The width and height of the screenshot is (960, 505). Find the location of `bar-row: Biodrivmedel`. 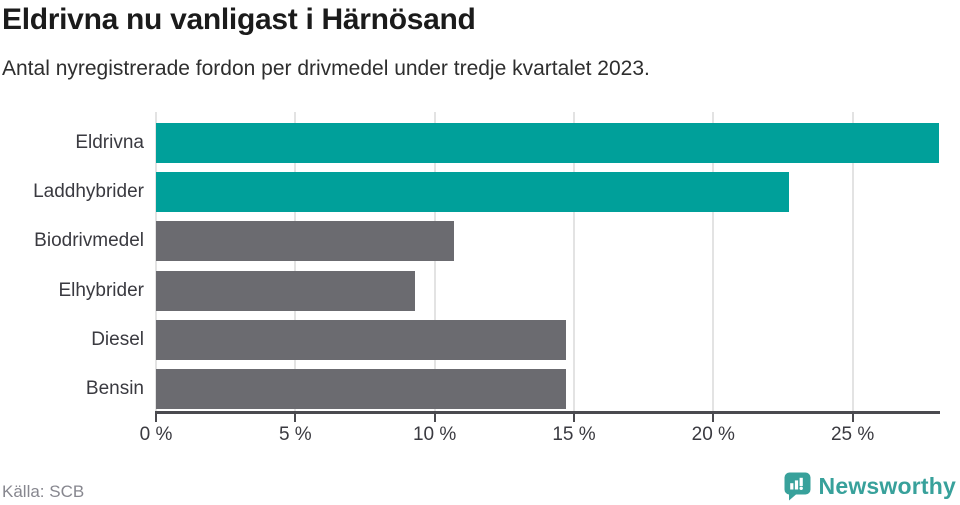

bar-row: Biodrivmedel is located at coordinates (469, 241).